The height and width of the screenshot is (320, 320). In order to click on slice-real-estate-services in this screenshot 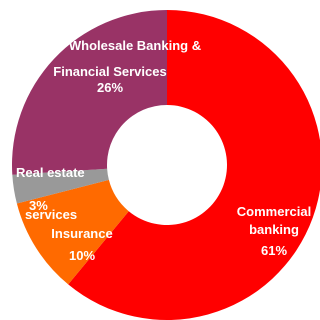, I will do `click(60, 186)`.